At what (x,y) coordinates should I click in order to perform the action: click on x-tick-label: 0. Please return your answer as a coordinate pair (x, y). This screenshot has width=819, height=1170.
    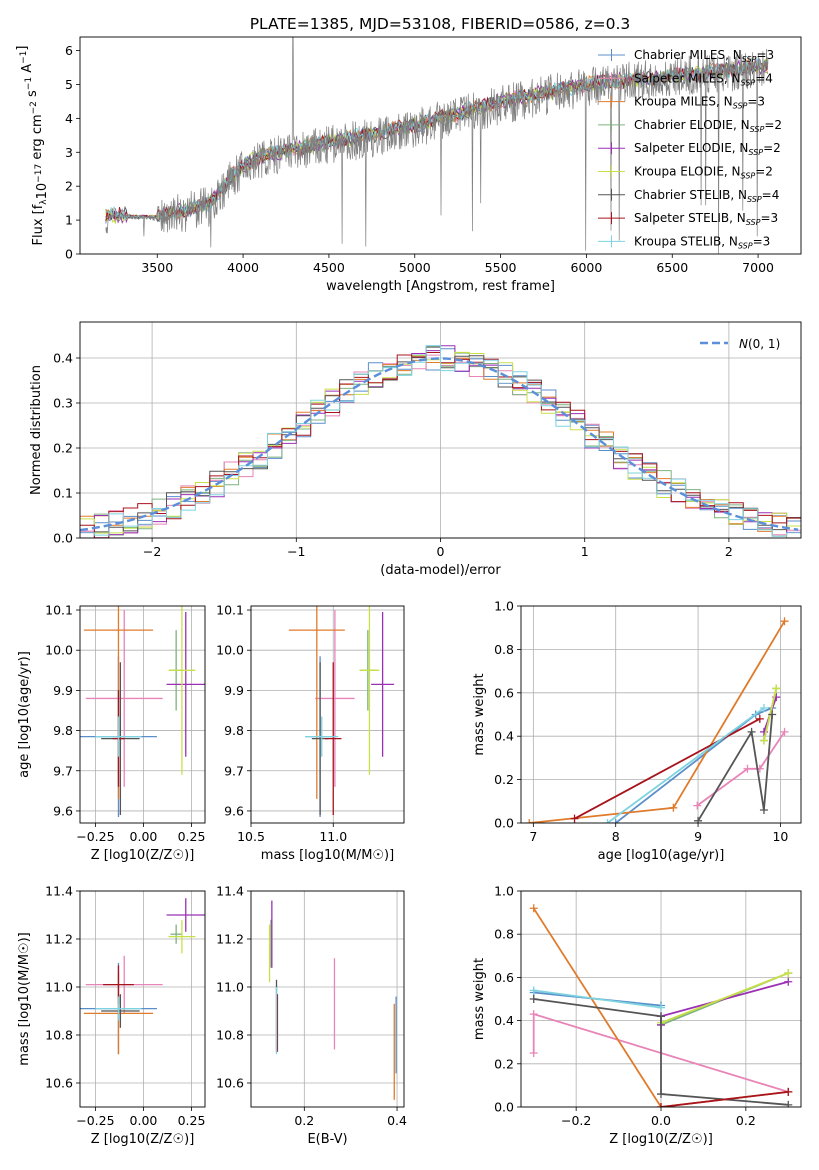
    Looking at the image, I should click on (441, 551).